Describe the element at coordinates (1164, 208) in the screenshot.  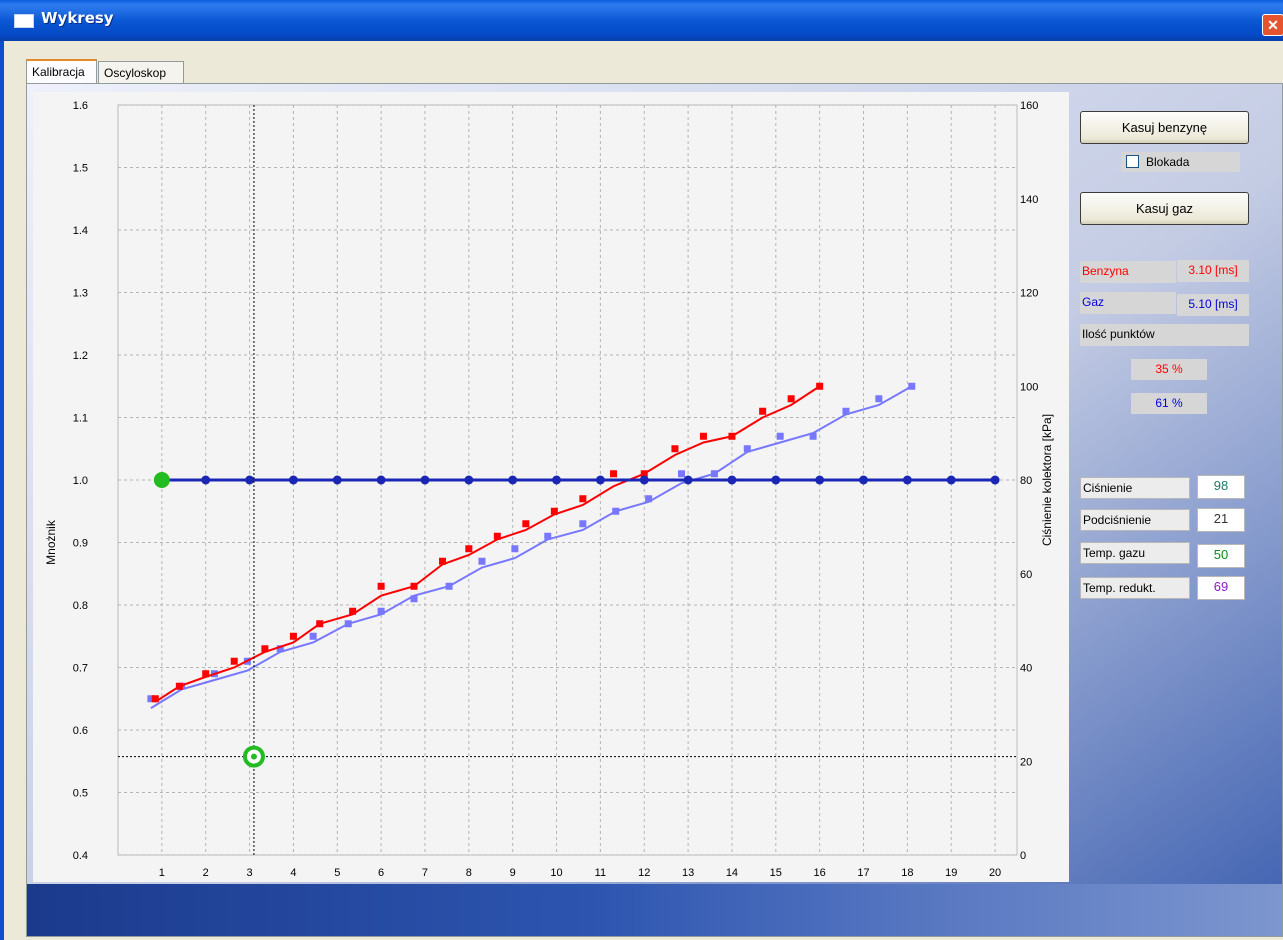
I see `kasuj-gaz-button: Kasuj gaz` at that location.